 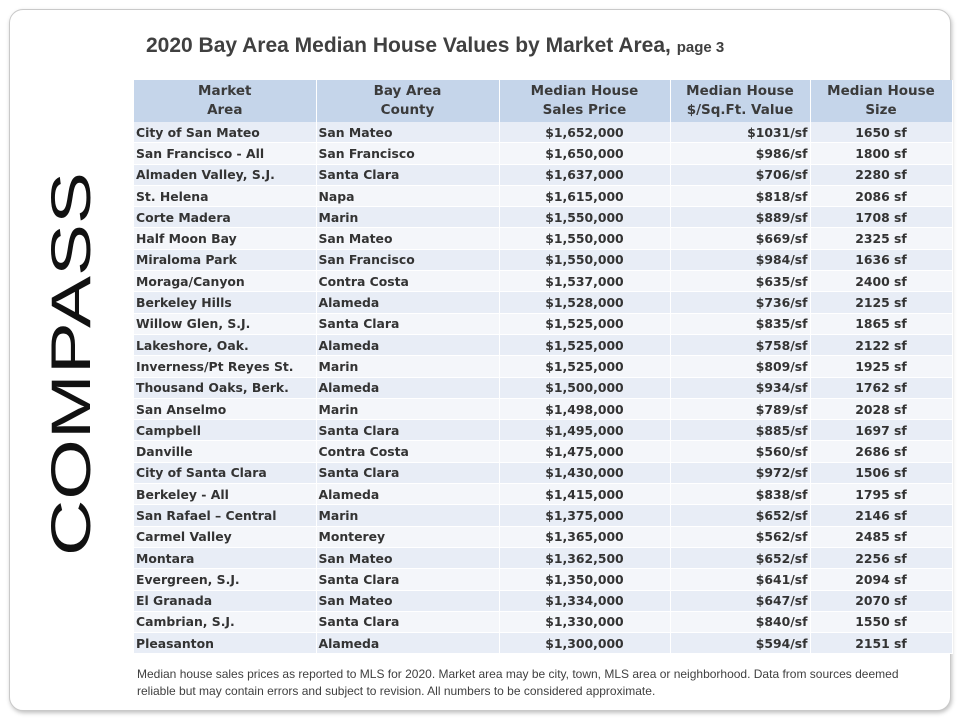 What do you see at coordinates (881, 622) in the screenshot?
I see `house-size-cell: 1550 sf` at bounding box center [881, 622].